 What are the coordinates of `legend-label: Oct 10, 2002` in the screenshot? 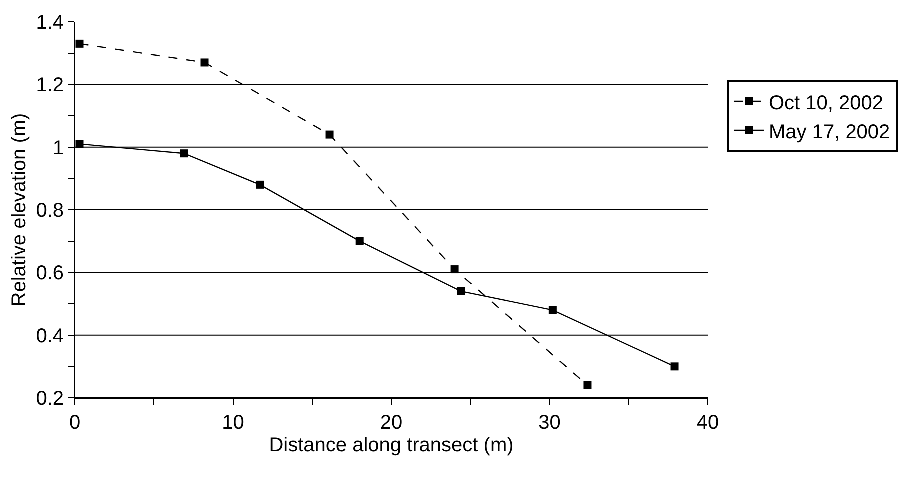 It's located at (826, 103).